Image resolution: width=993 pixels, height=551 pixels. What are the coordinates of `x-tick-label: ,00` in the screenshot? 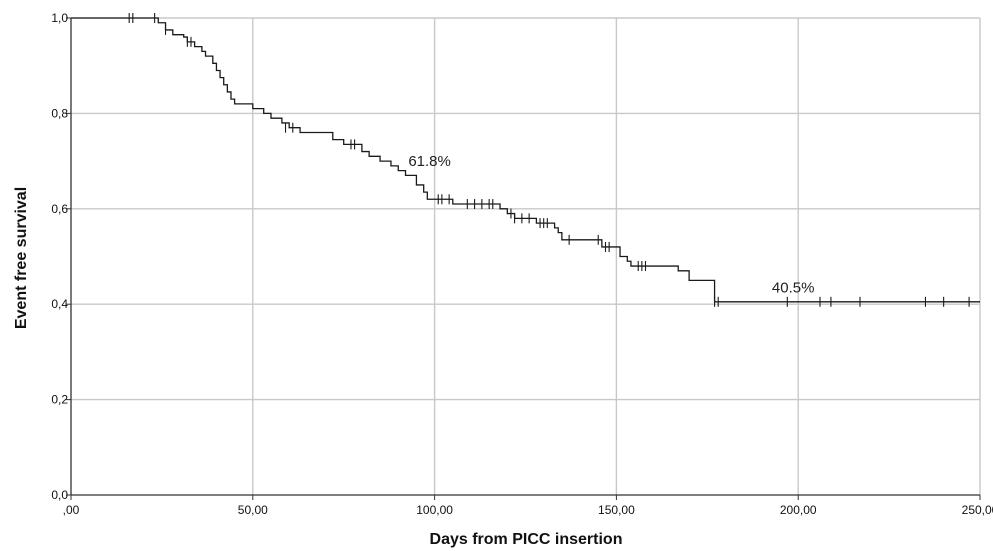 It's located at (71, 510).